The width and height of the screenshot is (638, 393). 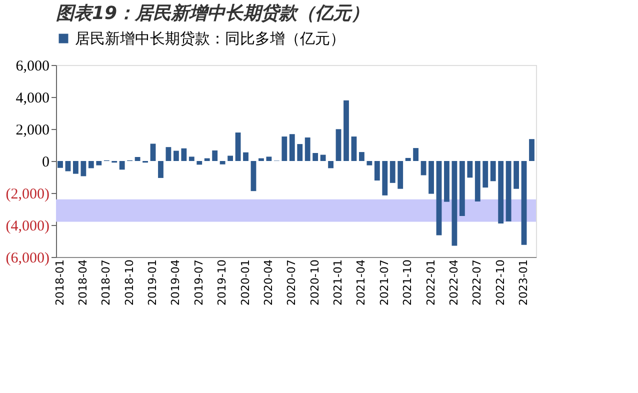 I want to click on x-tick-label: 2019-01, so click(x=153, y=283).